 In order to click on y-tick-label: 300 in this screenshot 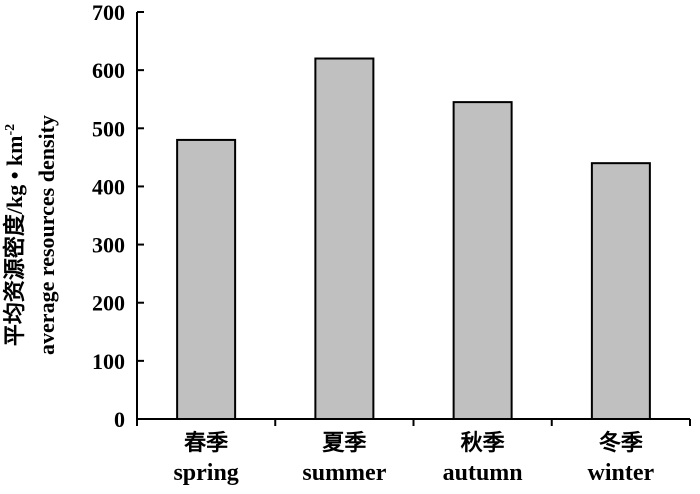, I will do `click(108, 245)`.